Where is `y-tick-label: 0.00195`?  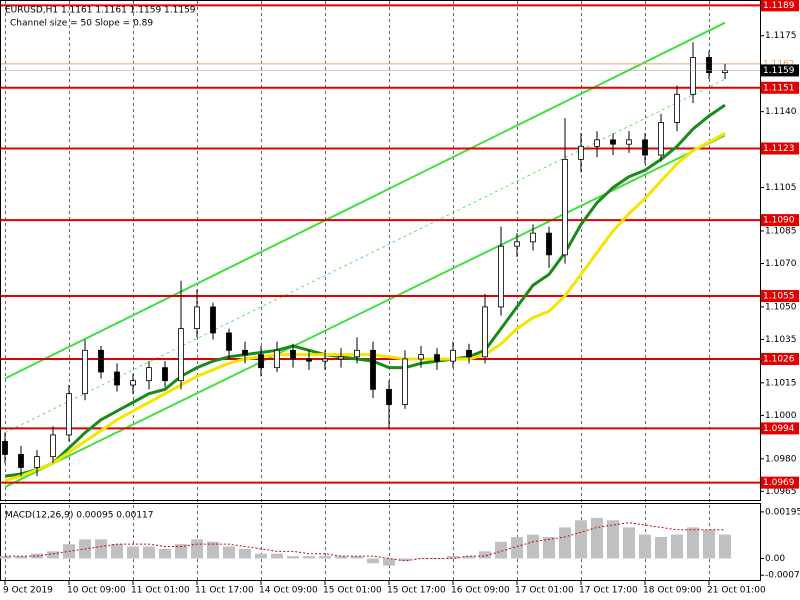
y-tick-label: 0.00195 is located at coordinates (782, 512).